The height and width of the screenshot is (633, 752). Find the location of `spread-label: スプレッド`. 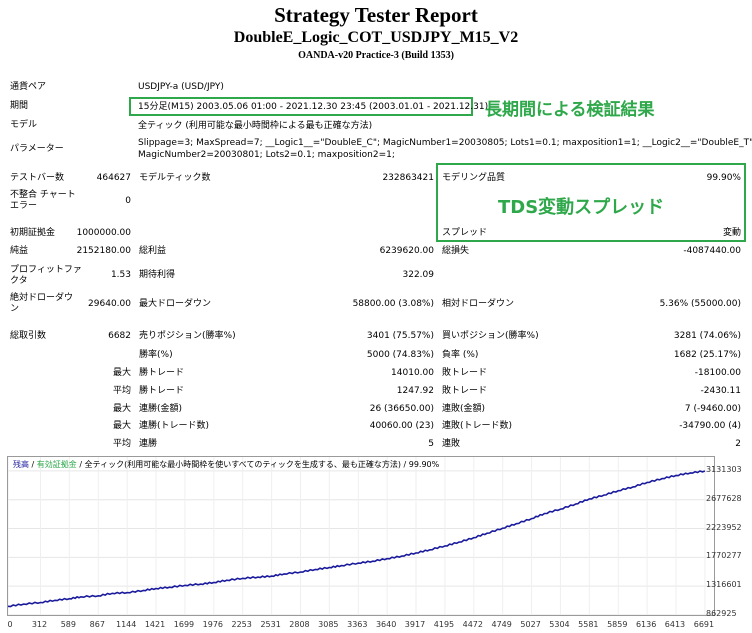

spread-label: スプレッド is located at coordinates (465, 233).